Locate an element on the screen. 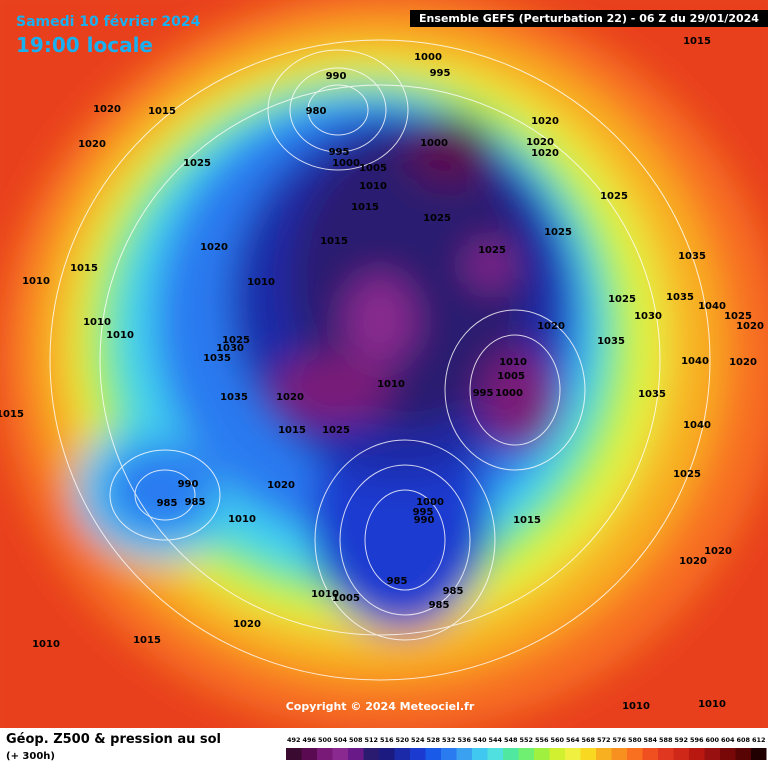 The height and width of the screenshot is (772, 768). colorbar-label: 544 is located at coordinates (495, 740).